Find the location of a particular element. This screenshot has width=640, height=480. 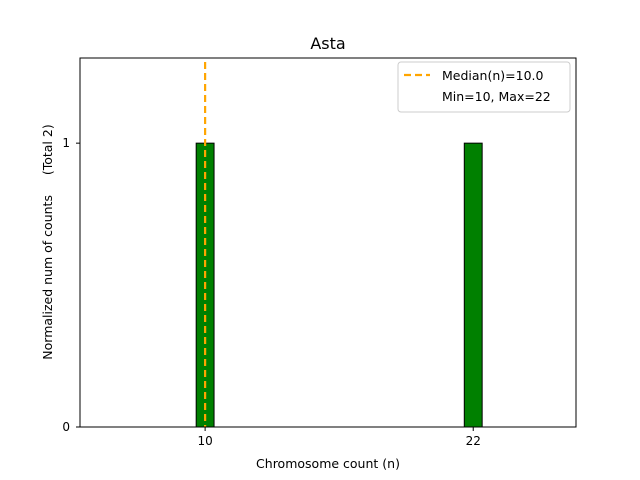

y-tick-label-0: 0 is located at coordinates (66, 427).